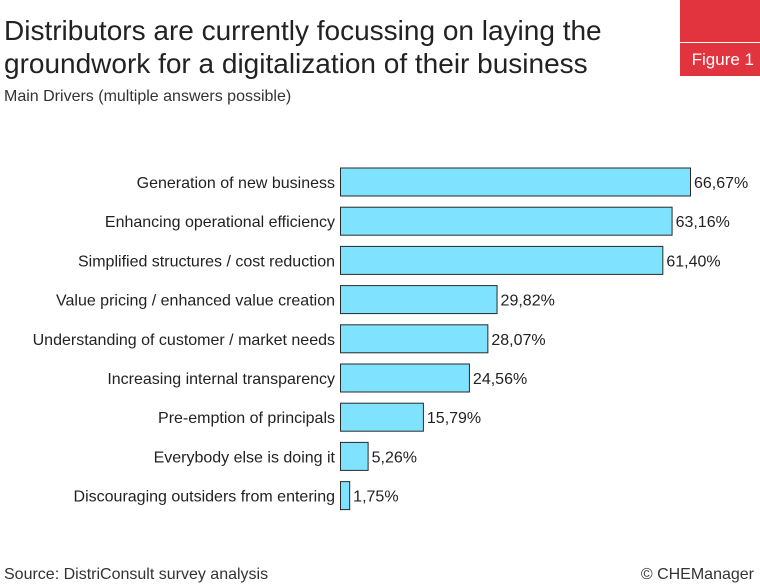 The width and height of the screenshot is (760, 588). Describe the element at coordinates (518, 340) in the screenshot. I see `value-label: 28,07%` at that location.